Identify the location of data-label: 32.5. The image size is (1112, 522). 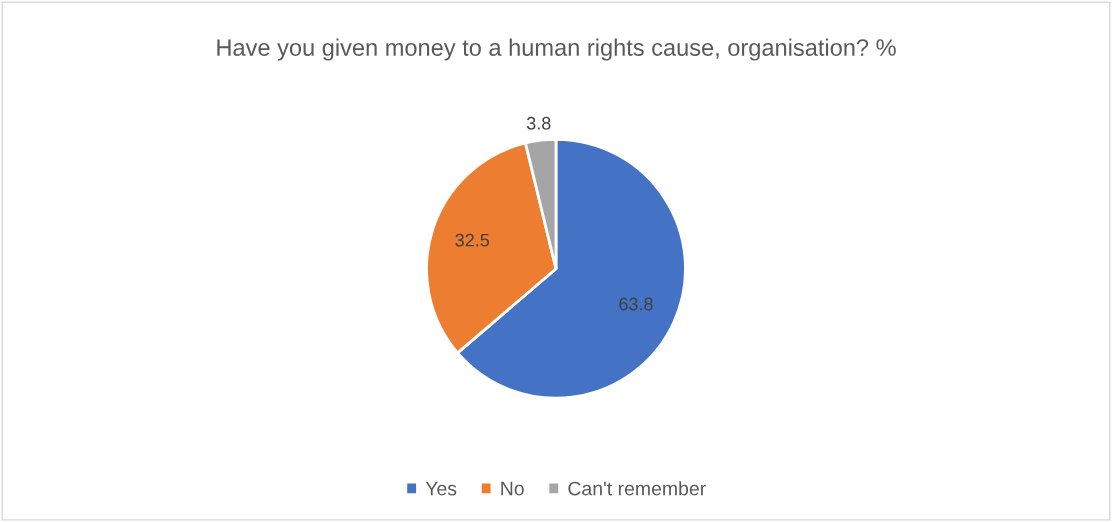
(472, 240).